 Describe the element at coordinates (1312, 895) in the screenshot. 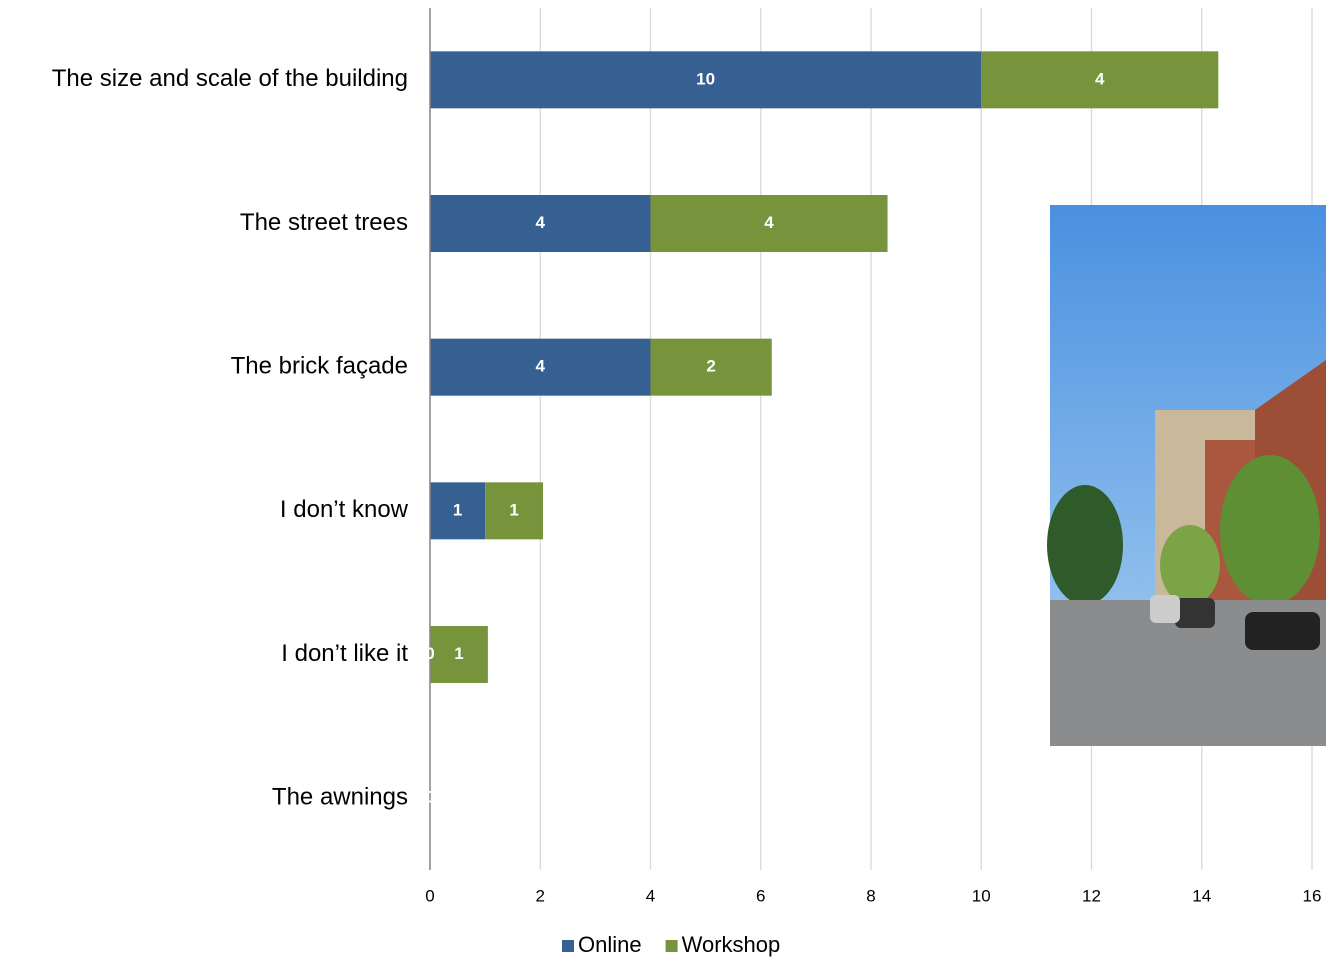

I see `x-tick-label: 16` at that location.